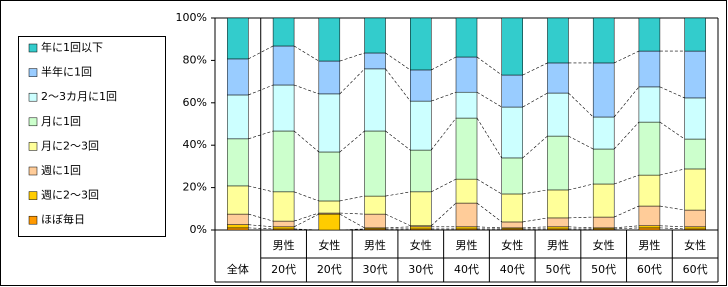  Describe the element at coordinates (195, 144) in the screenshot. I see `y-tick-label: 40%` at that location.